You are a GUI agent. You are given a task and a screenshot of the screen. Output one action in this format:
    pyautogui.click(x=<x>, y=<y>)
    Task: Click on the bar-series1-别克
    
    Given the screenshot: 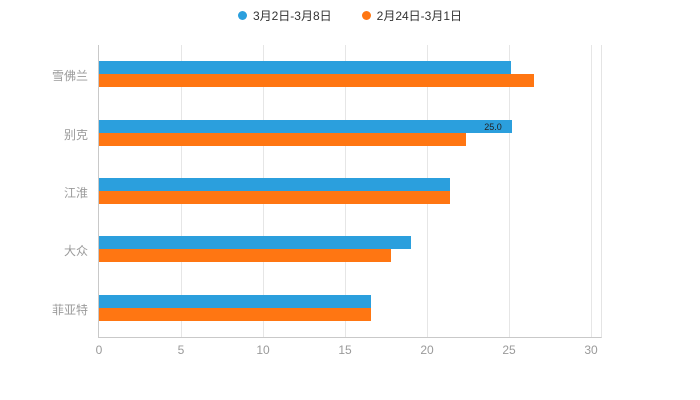 What is the action you would take?
    pyautogui.click(x=306, y=126)
    